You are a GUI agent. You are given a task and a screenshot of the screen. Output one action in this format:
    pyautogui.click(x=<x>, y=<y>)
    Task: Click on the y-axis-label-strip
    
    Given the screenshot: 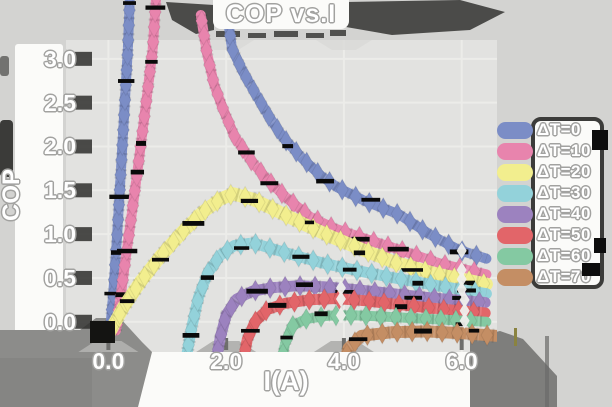 What is the action you would take?
    pyautogui.click(x=39, y=192)
    